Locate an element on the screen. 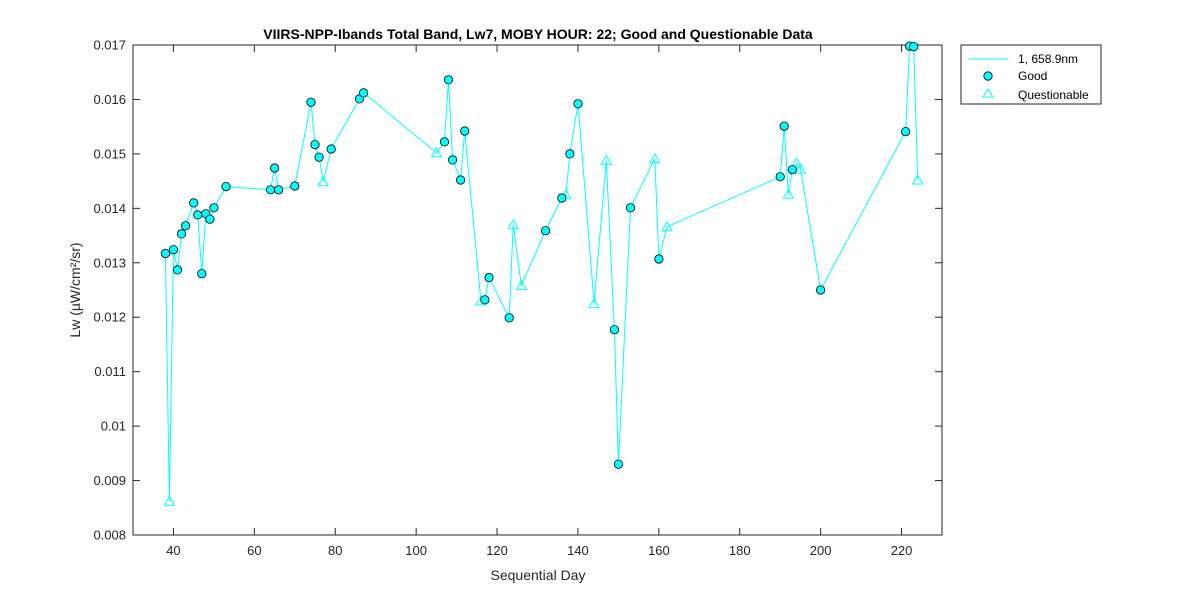 The image size is (1200, 600). legend-label-line: 1, 658.9nm is located at coordinates (1048, 59).